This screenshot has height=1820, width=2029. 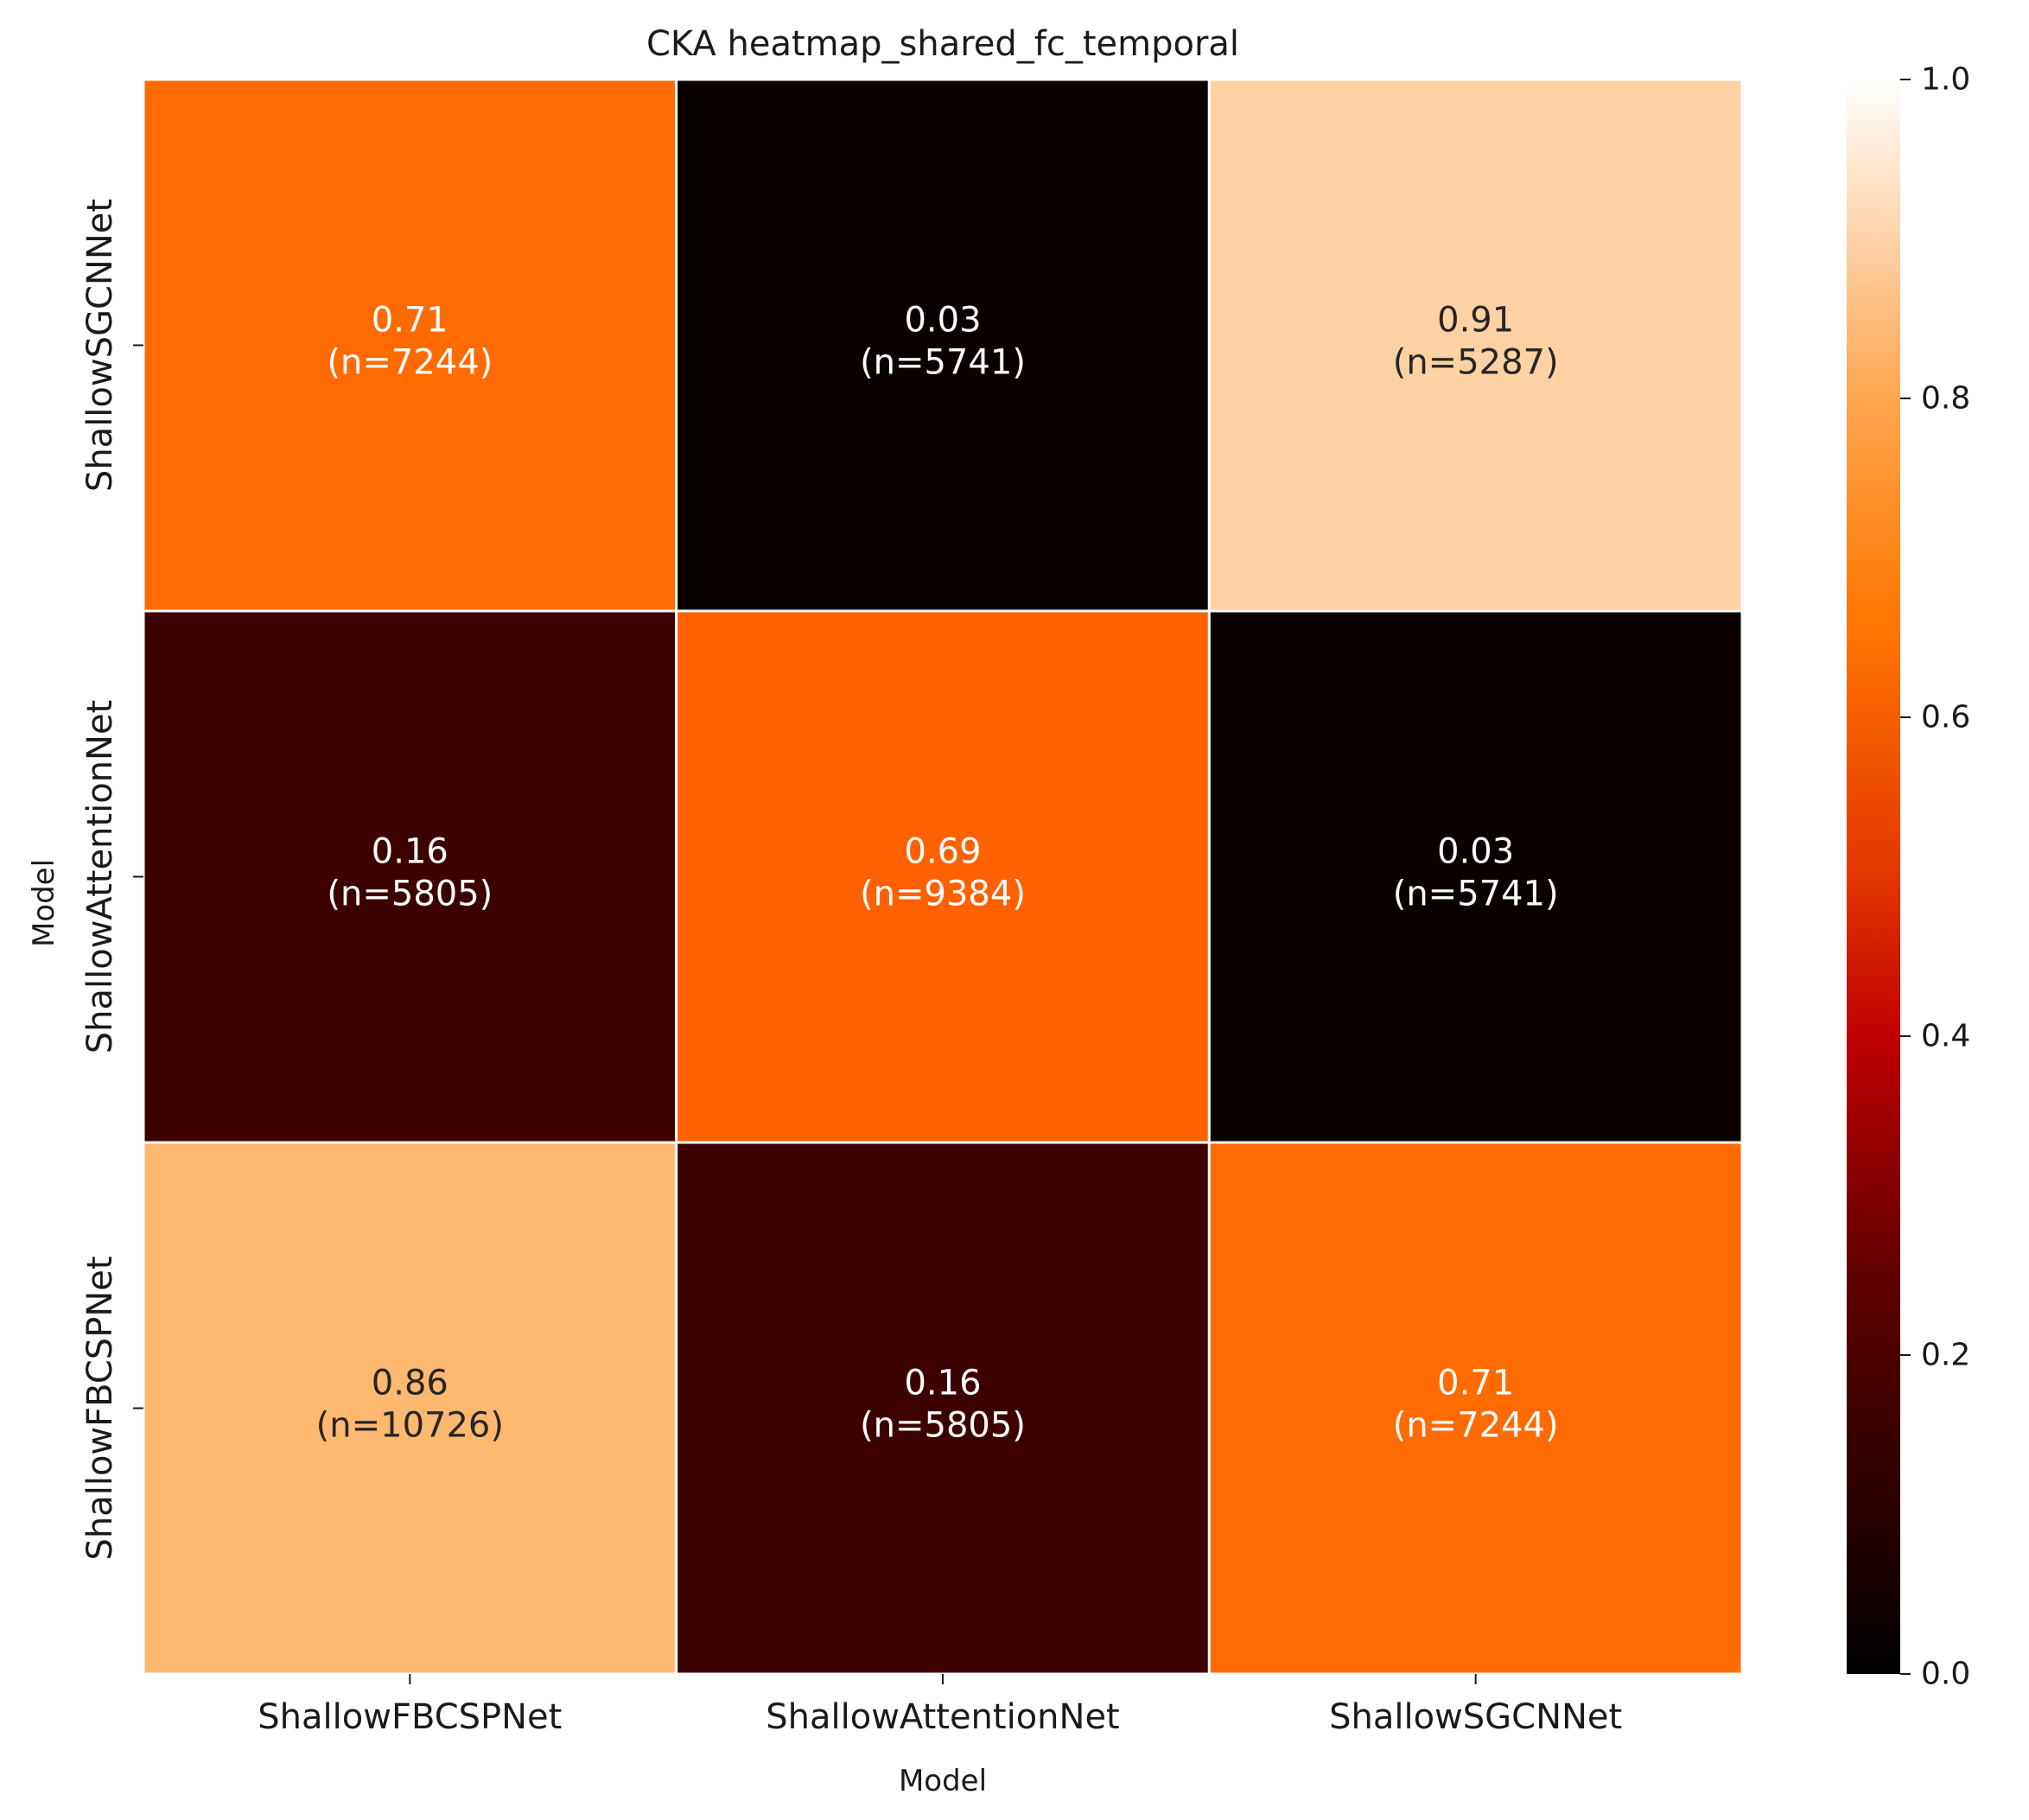 I want to click on colorbar-gradient, so click(x=1873, y=877).